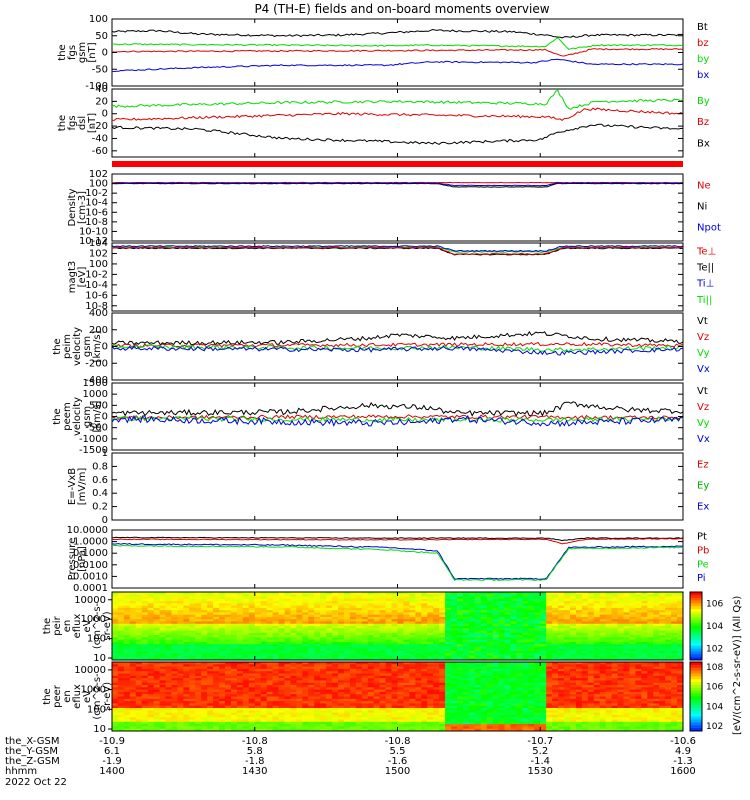 The width and height of the screenshot is (750, 800). I want to click on y-tick-label: -100, so click(96, 86).